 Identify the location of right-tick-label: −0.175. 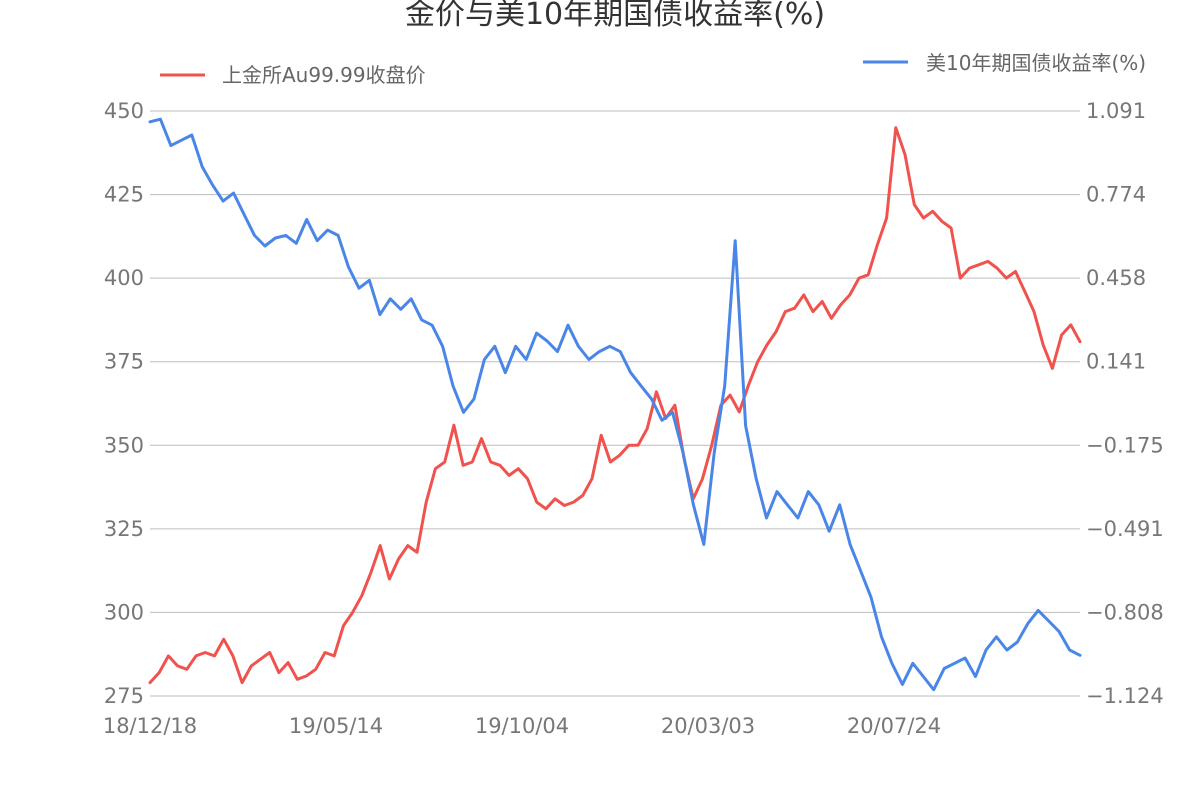
(1125, 445).